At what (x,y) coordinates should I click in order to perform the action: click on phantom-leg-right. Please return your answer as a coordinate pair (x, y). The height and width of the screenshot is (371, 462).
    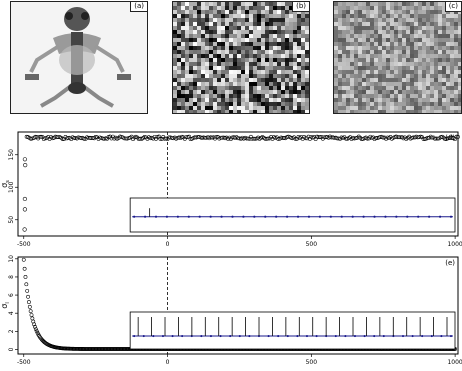
    Looking at the image, I should click on (97, 96).